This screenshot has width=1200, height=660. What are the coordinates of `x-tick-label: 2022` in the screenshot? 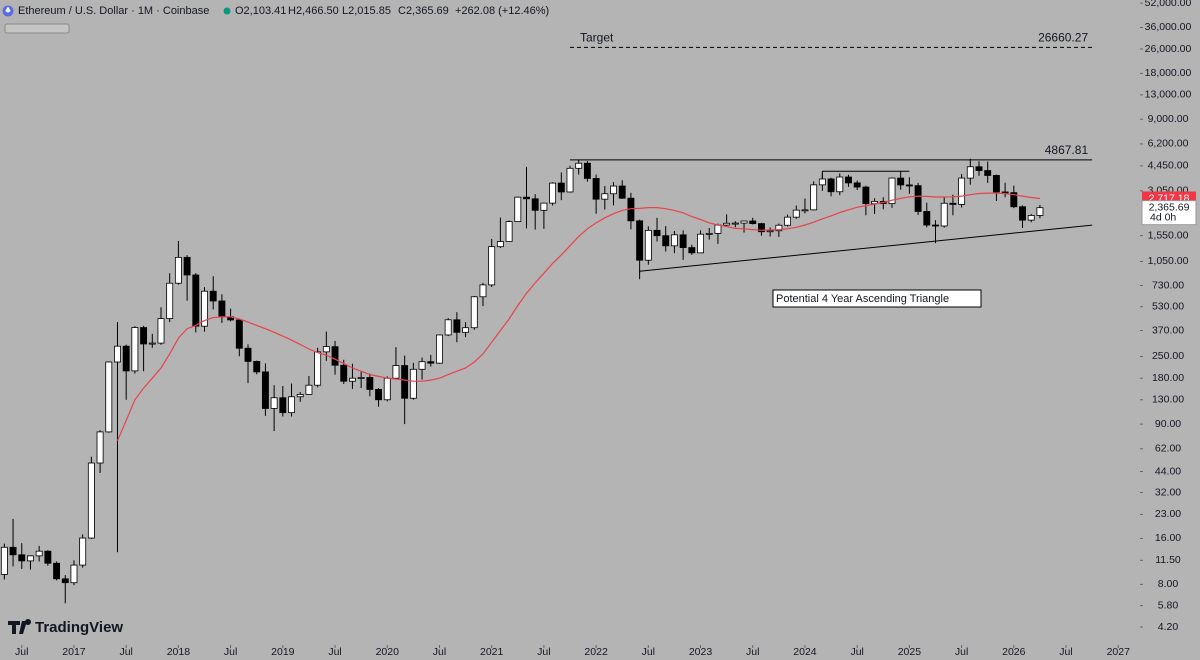 It's located at (596, 652).